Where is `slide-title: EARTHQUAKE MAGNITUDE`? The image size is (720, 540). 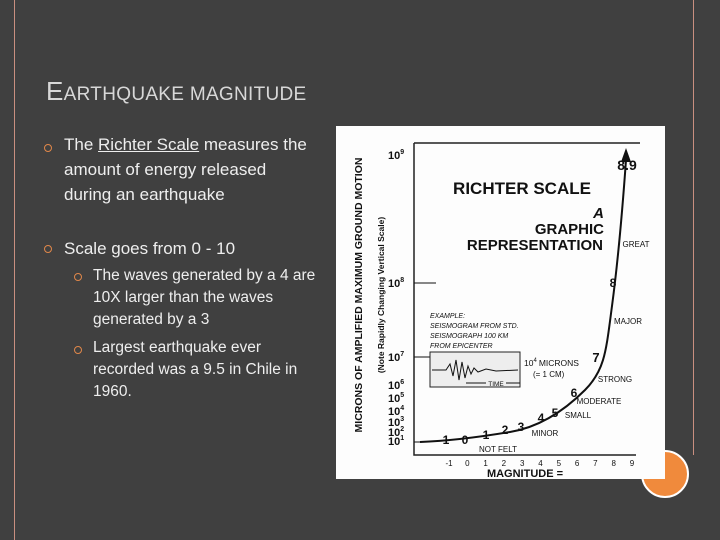 slide-title: EARTHQUAKE MAGNITUDE is located at coordinates (176, 91).